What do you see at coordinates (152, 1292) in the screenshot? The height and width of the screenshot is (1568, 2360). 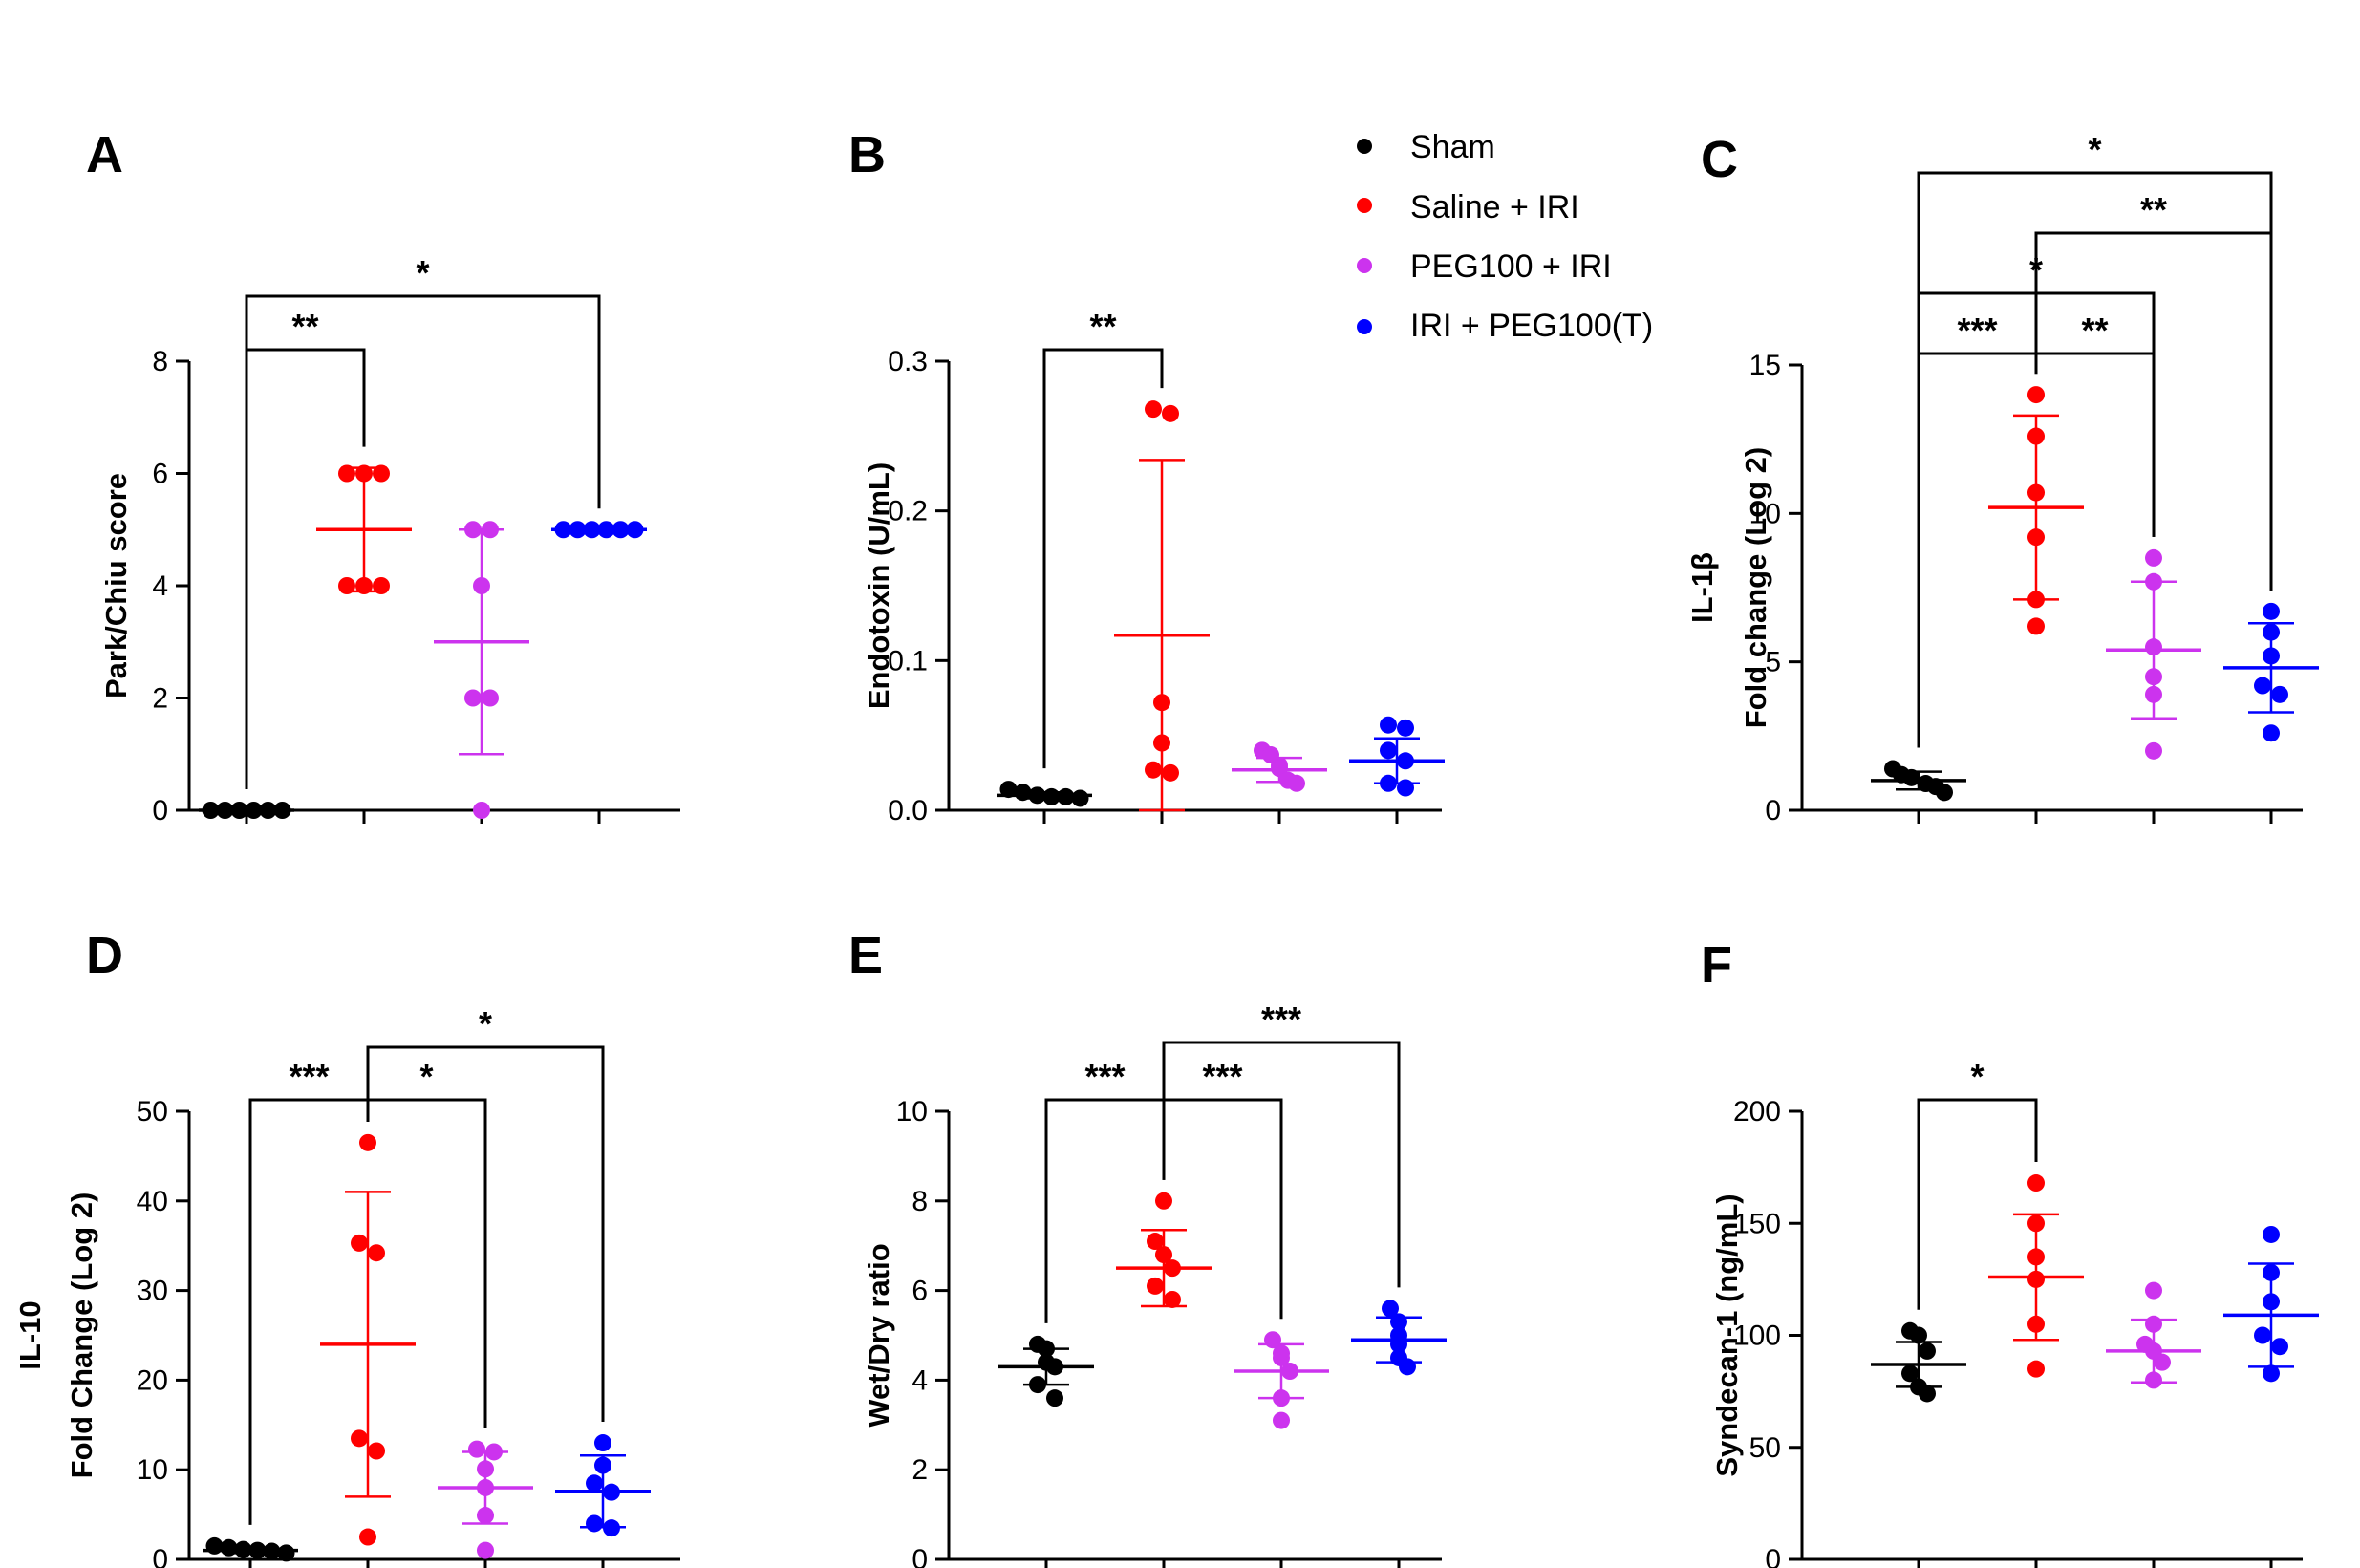 I see `y-tick-label-d: 30` at bounding box center [152, 1292].